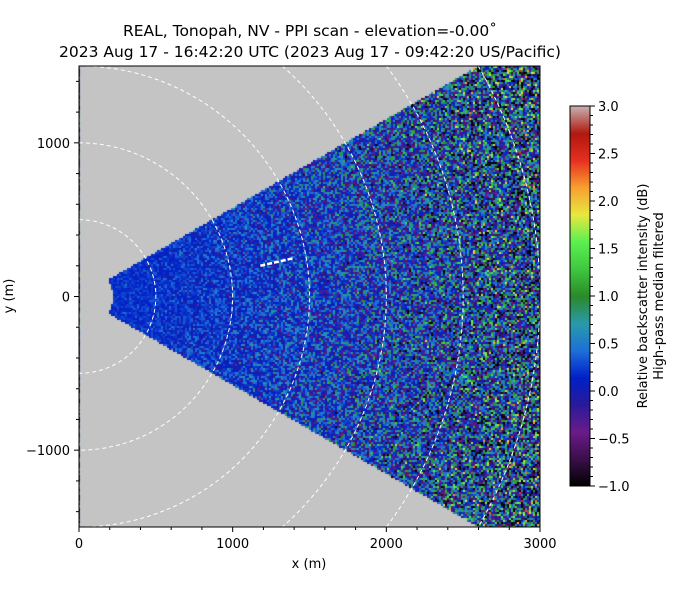 The height and width of the screenshot is (589, 676). Describe the element at coordinates (277, 261) in the screenshot. I see `feature-marker` at that location.